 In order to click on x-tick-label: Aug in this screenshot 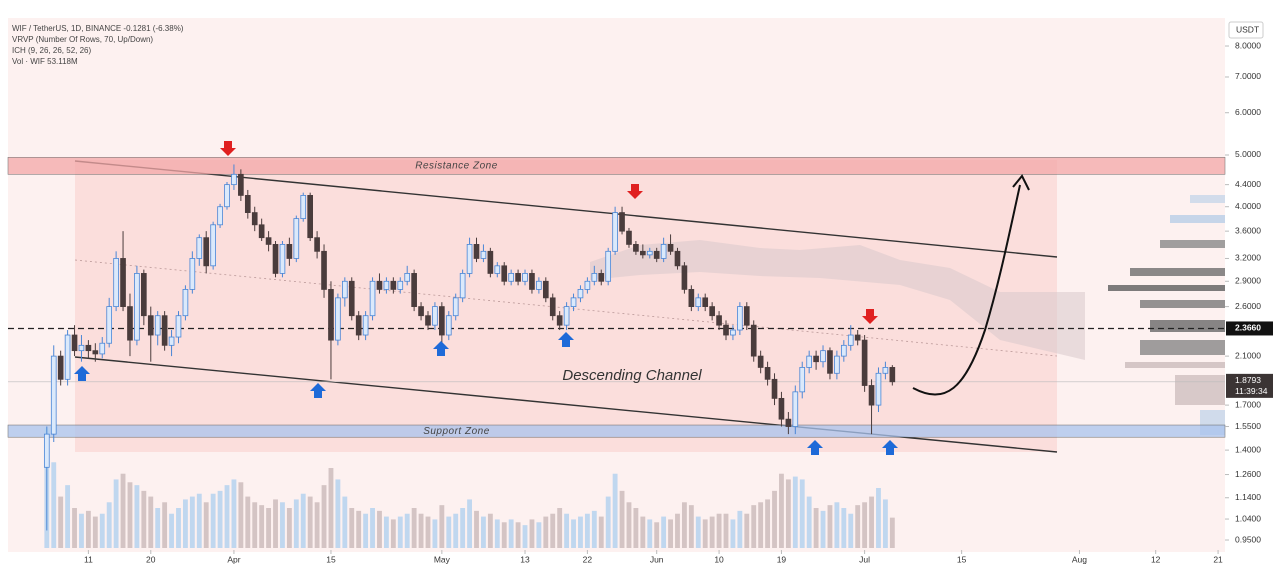, I will do `click(1079, 559)`.